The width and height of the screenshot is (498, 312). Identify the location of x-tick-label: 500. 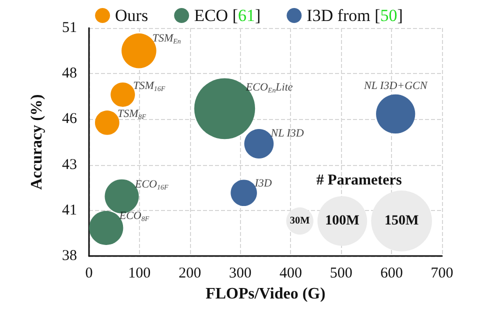
(341, 274).